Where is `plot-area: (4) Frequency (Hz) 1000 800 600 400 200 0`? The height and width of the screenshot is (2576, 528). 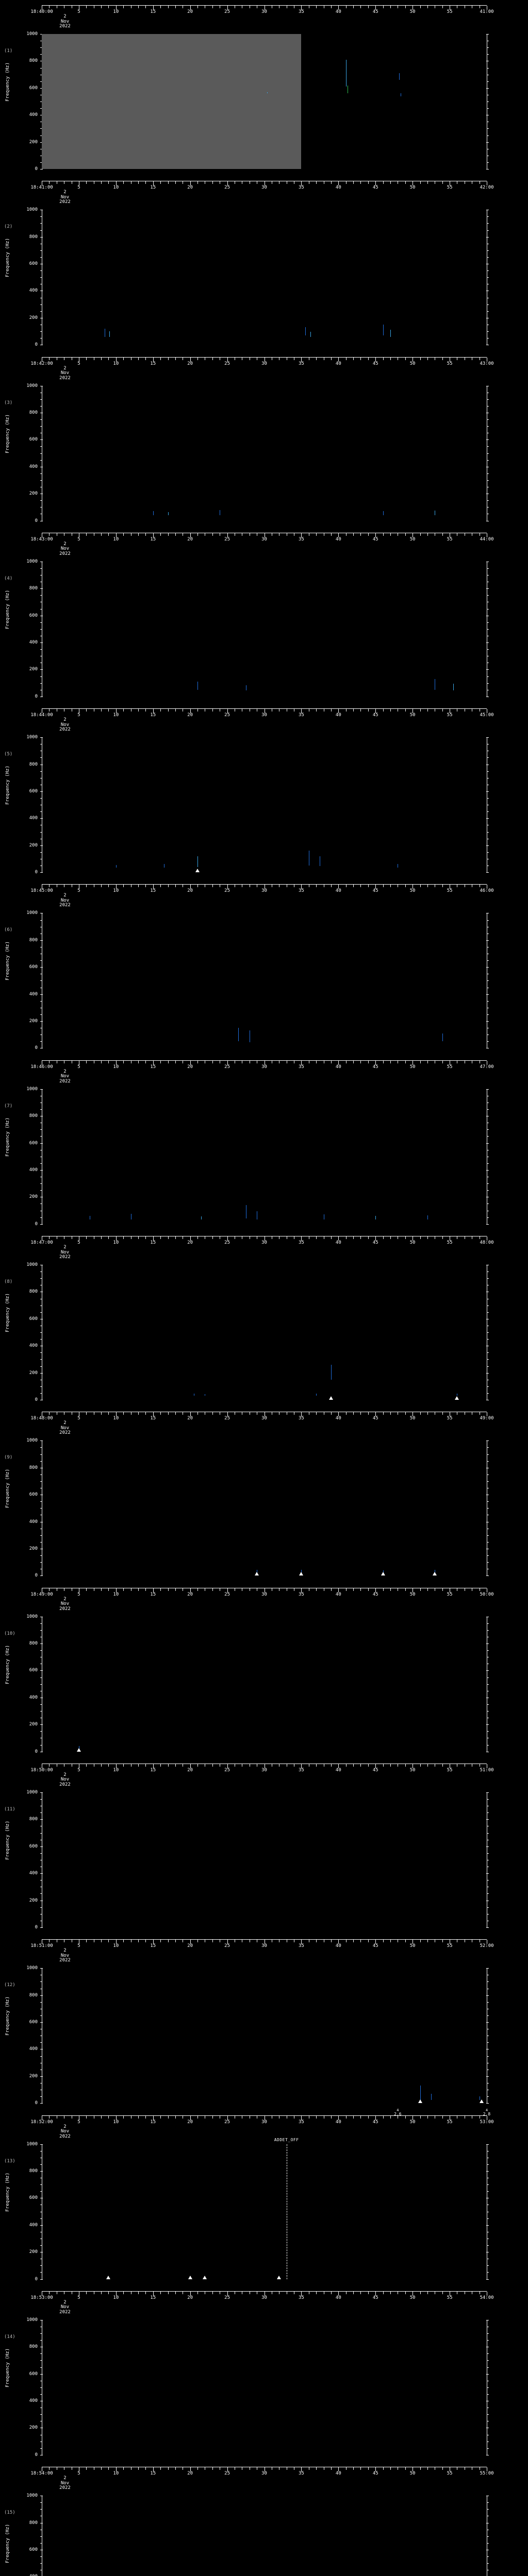
plot-area: (4) Frequency (Hz) 1000 800 600 400 200 0 is located at coordinates (264, 615).